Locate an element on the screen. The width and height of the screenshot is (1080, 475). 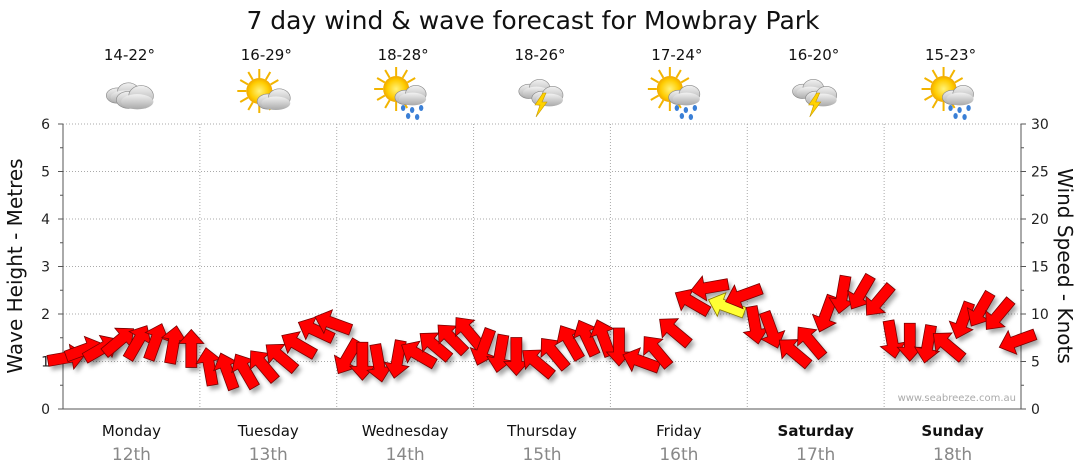
y-axis-label-left: Wave Height - Metres is located at coordinates (15, 265).